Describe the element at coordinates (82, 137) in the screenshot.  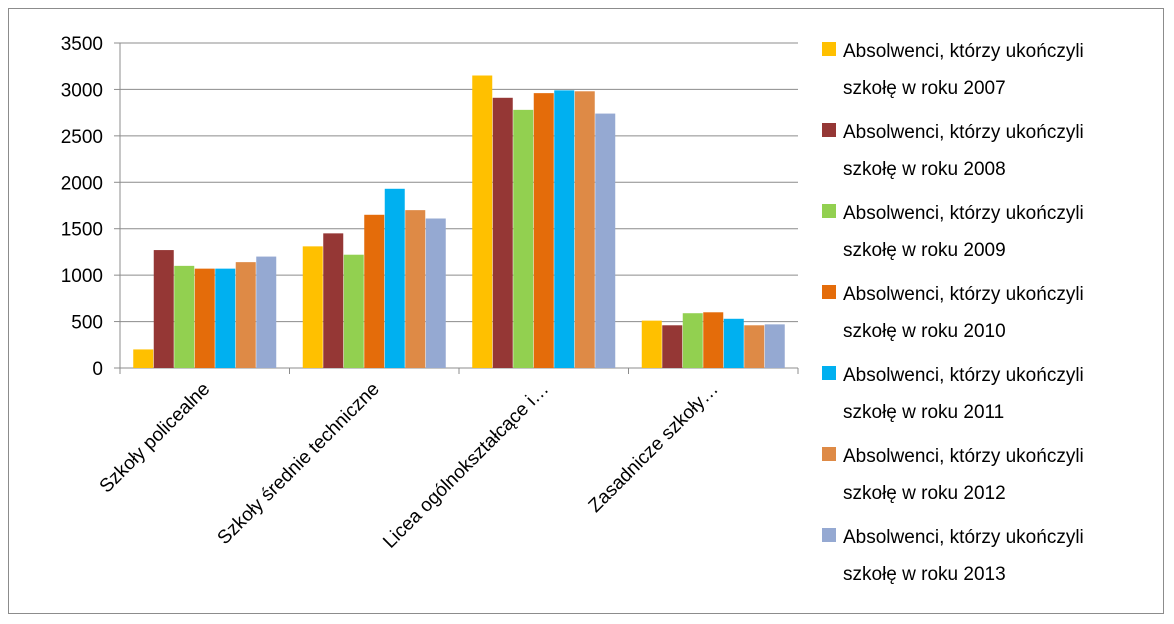
I see `y-tick-label: 2500` at that location.